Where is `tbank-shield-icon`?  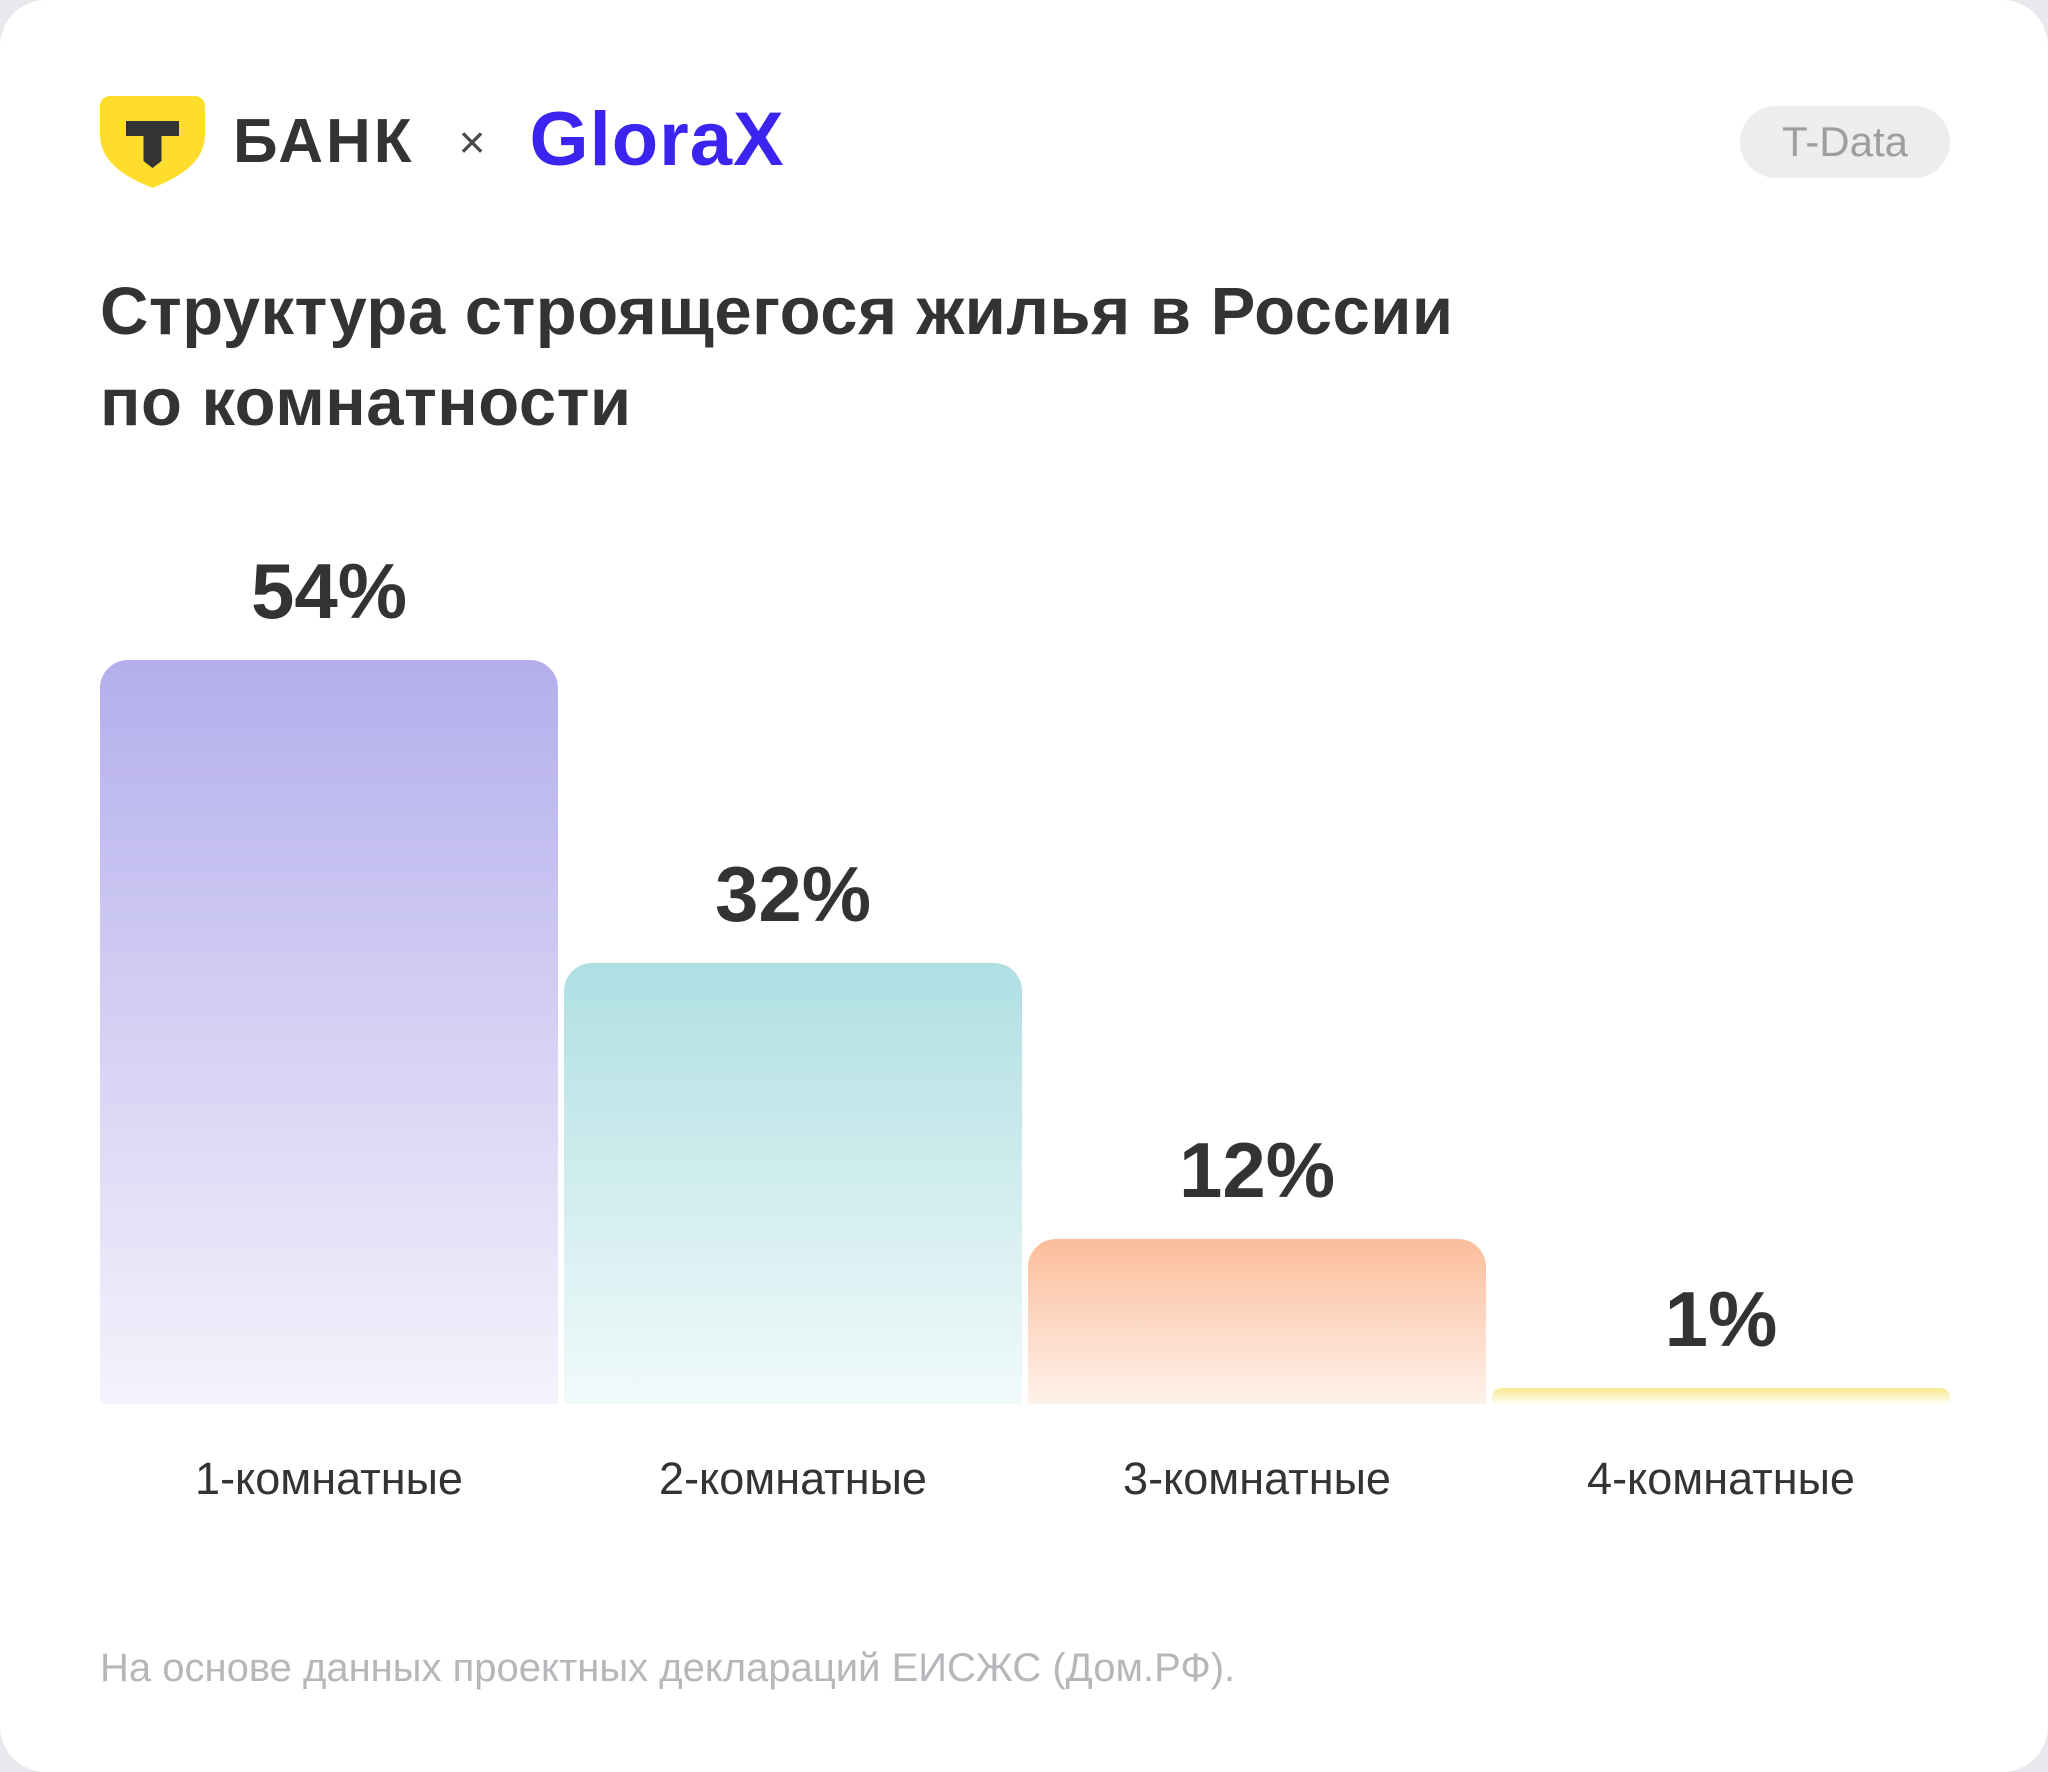
tbank-shield-icon is located at coordinates (152, 142).